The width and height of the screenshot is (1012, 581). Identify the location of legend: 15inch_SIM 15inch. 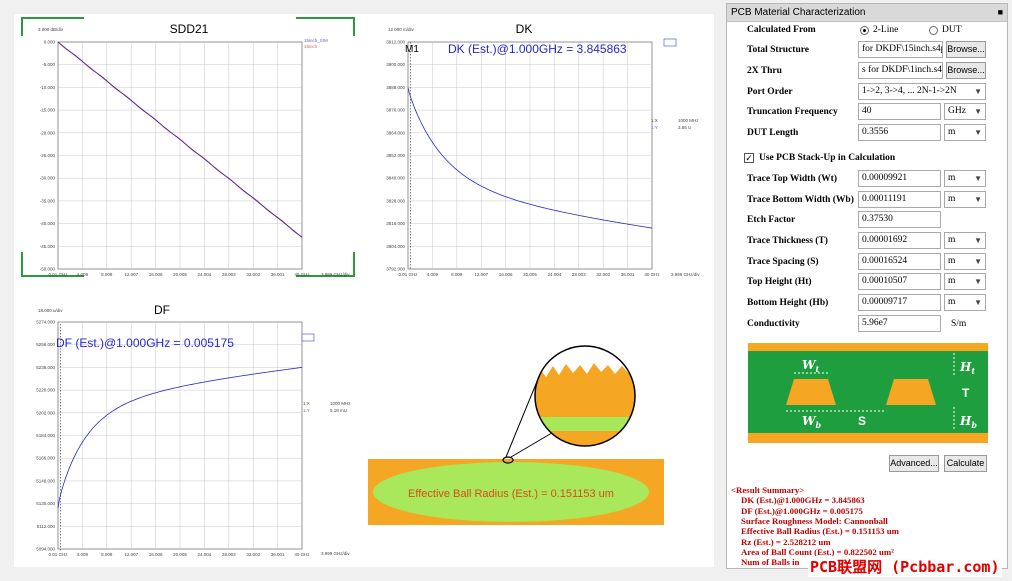
(316, 43).